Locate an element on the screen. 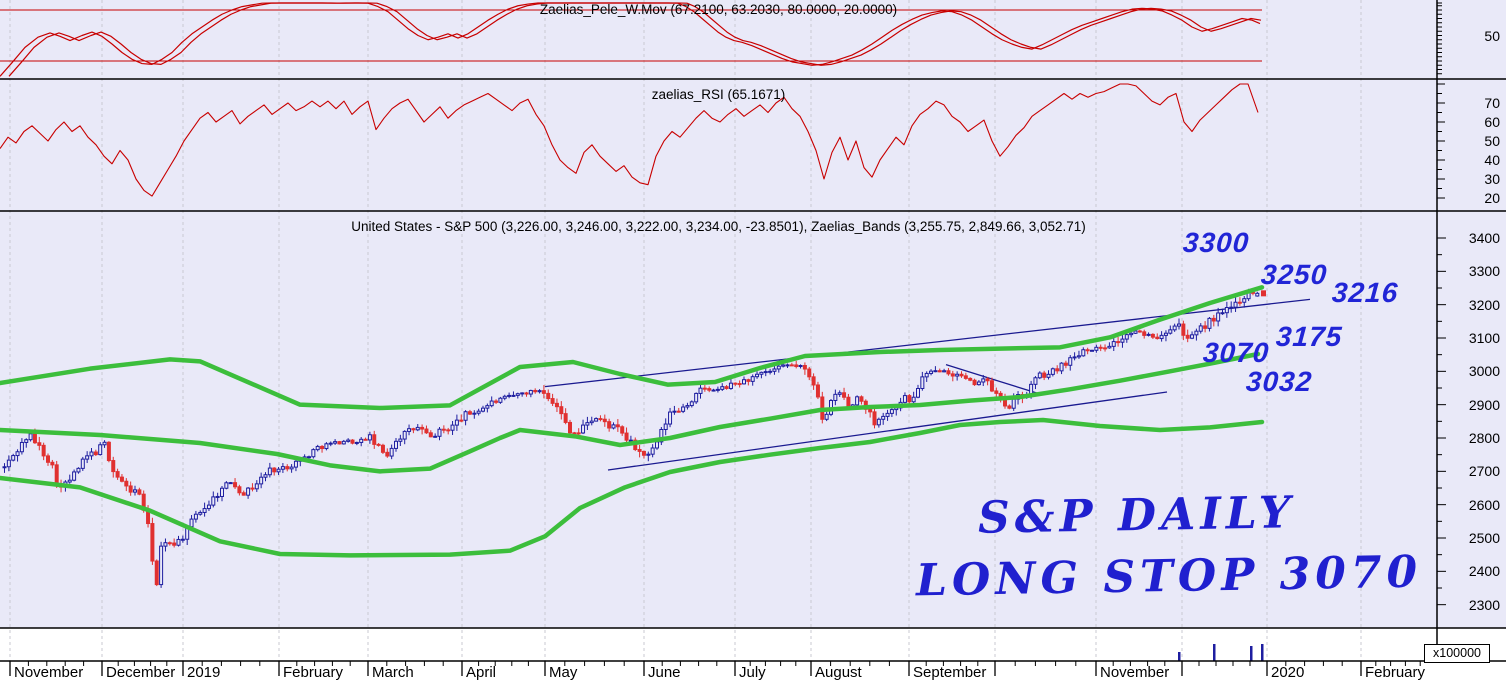 Image resolution: width=1506 pixels, height=687 pixels. price-target-annotation: 3250 is located at coordinates (1294, 274).